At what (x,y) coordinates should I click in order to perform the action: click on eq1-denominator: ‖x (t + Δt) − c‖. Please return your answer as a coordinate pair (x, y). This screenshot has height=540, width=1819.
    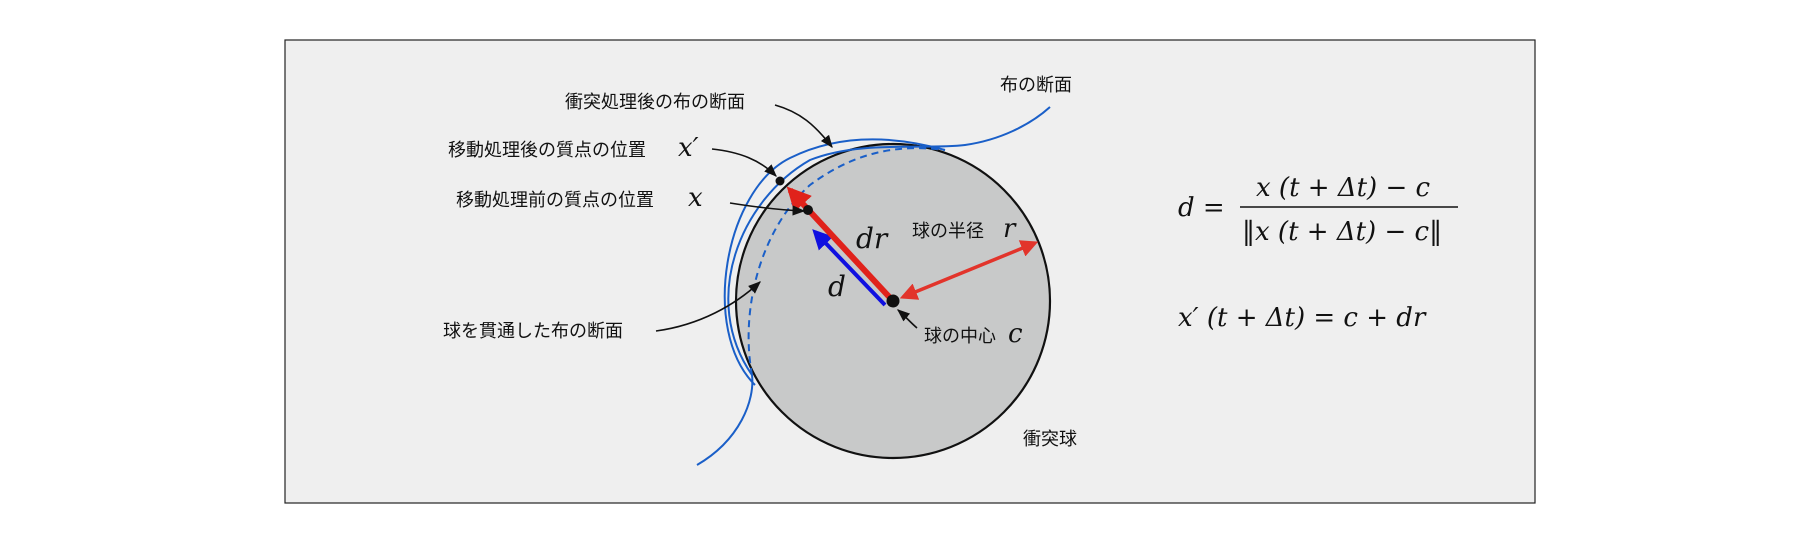
    Looking at the image, I should click on (1342, 232).